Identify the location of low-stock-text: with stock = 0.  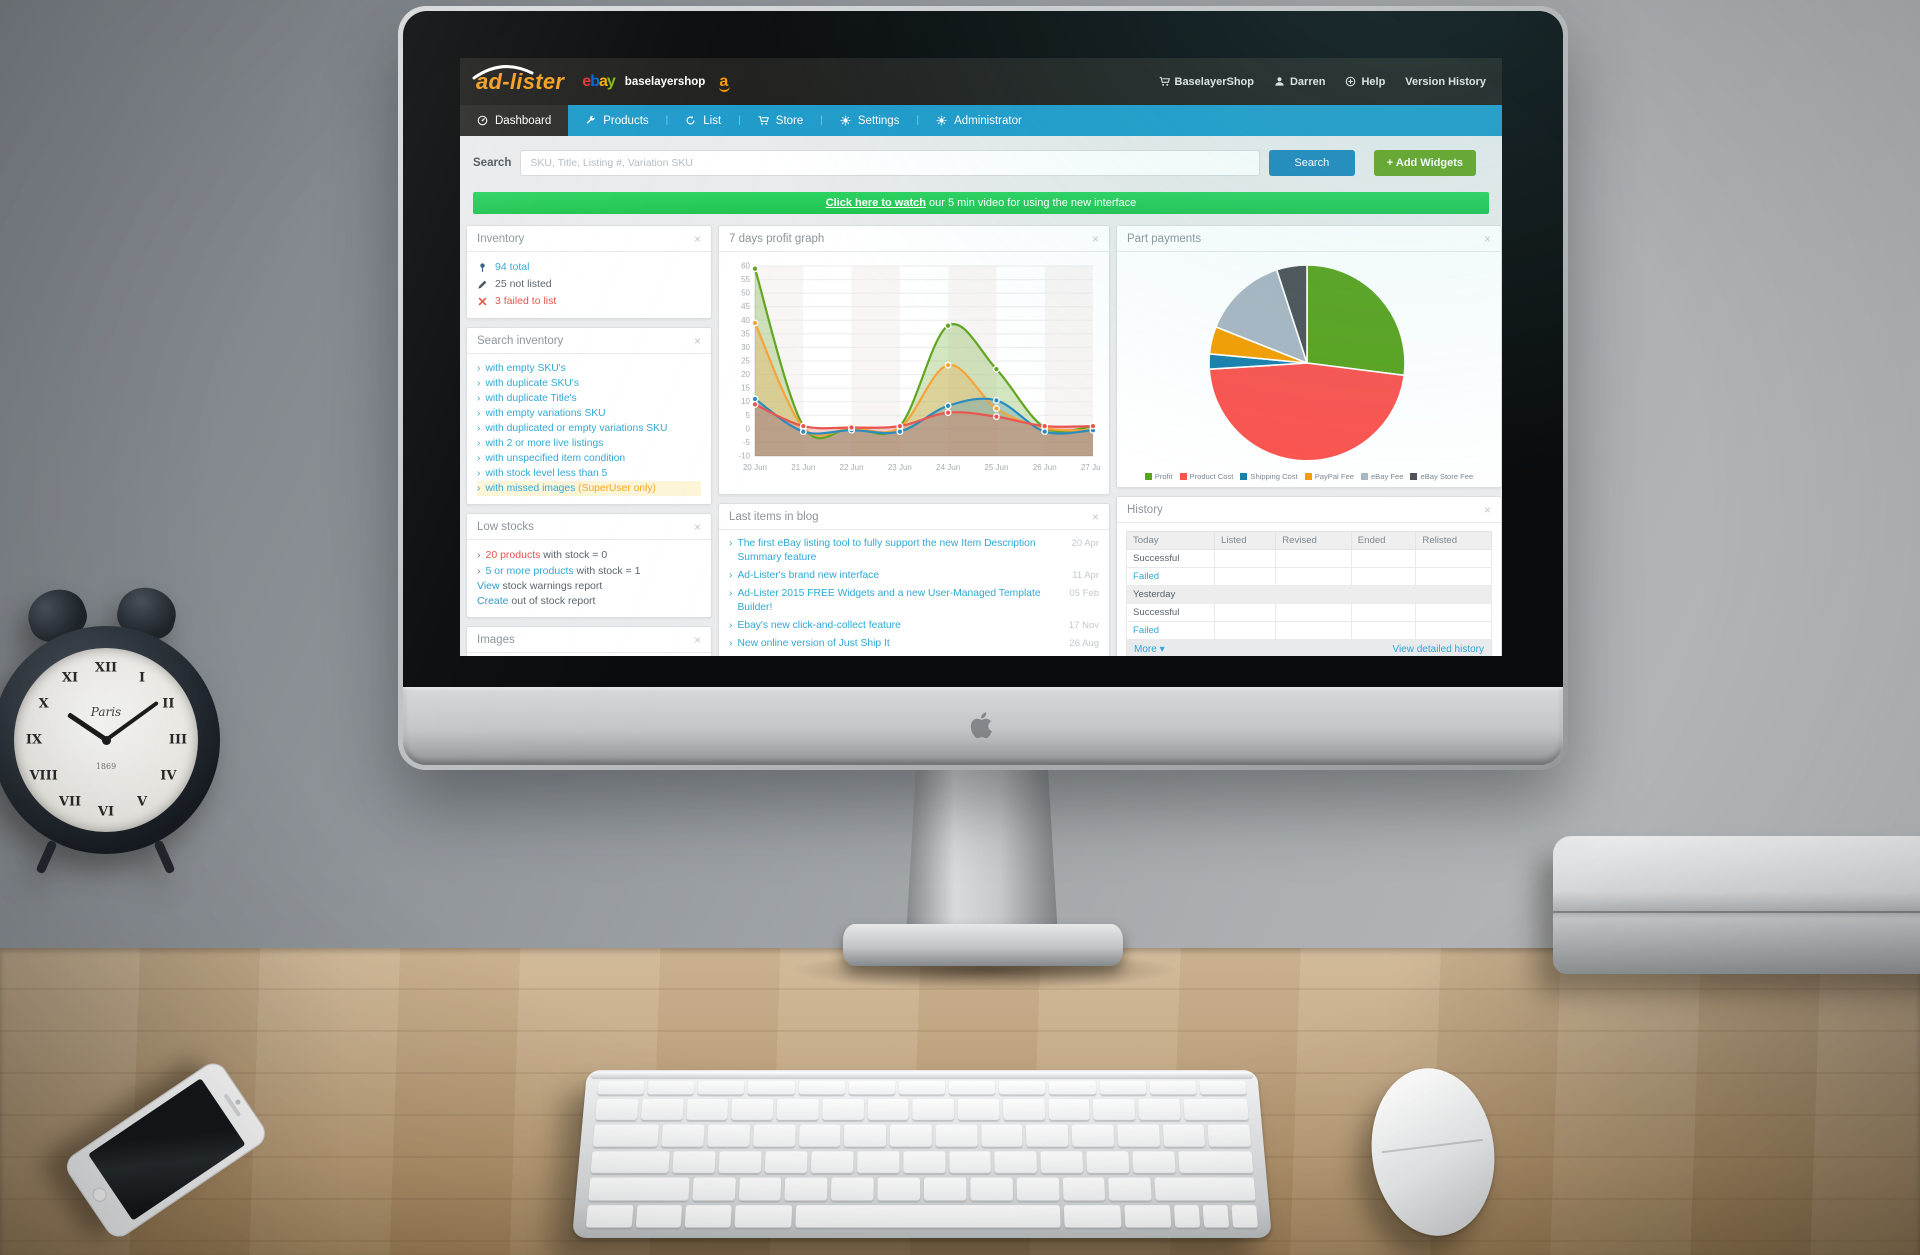
(574, 555).